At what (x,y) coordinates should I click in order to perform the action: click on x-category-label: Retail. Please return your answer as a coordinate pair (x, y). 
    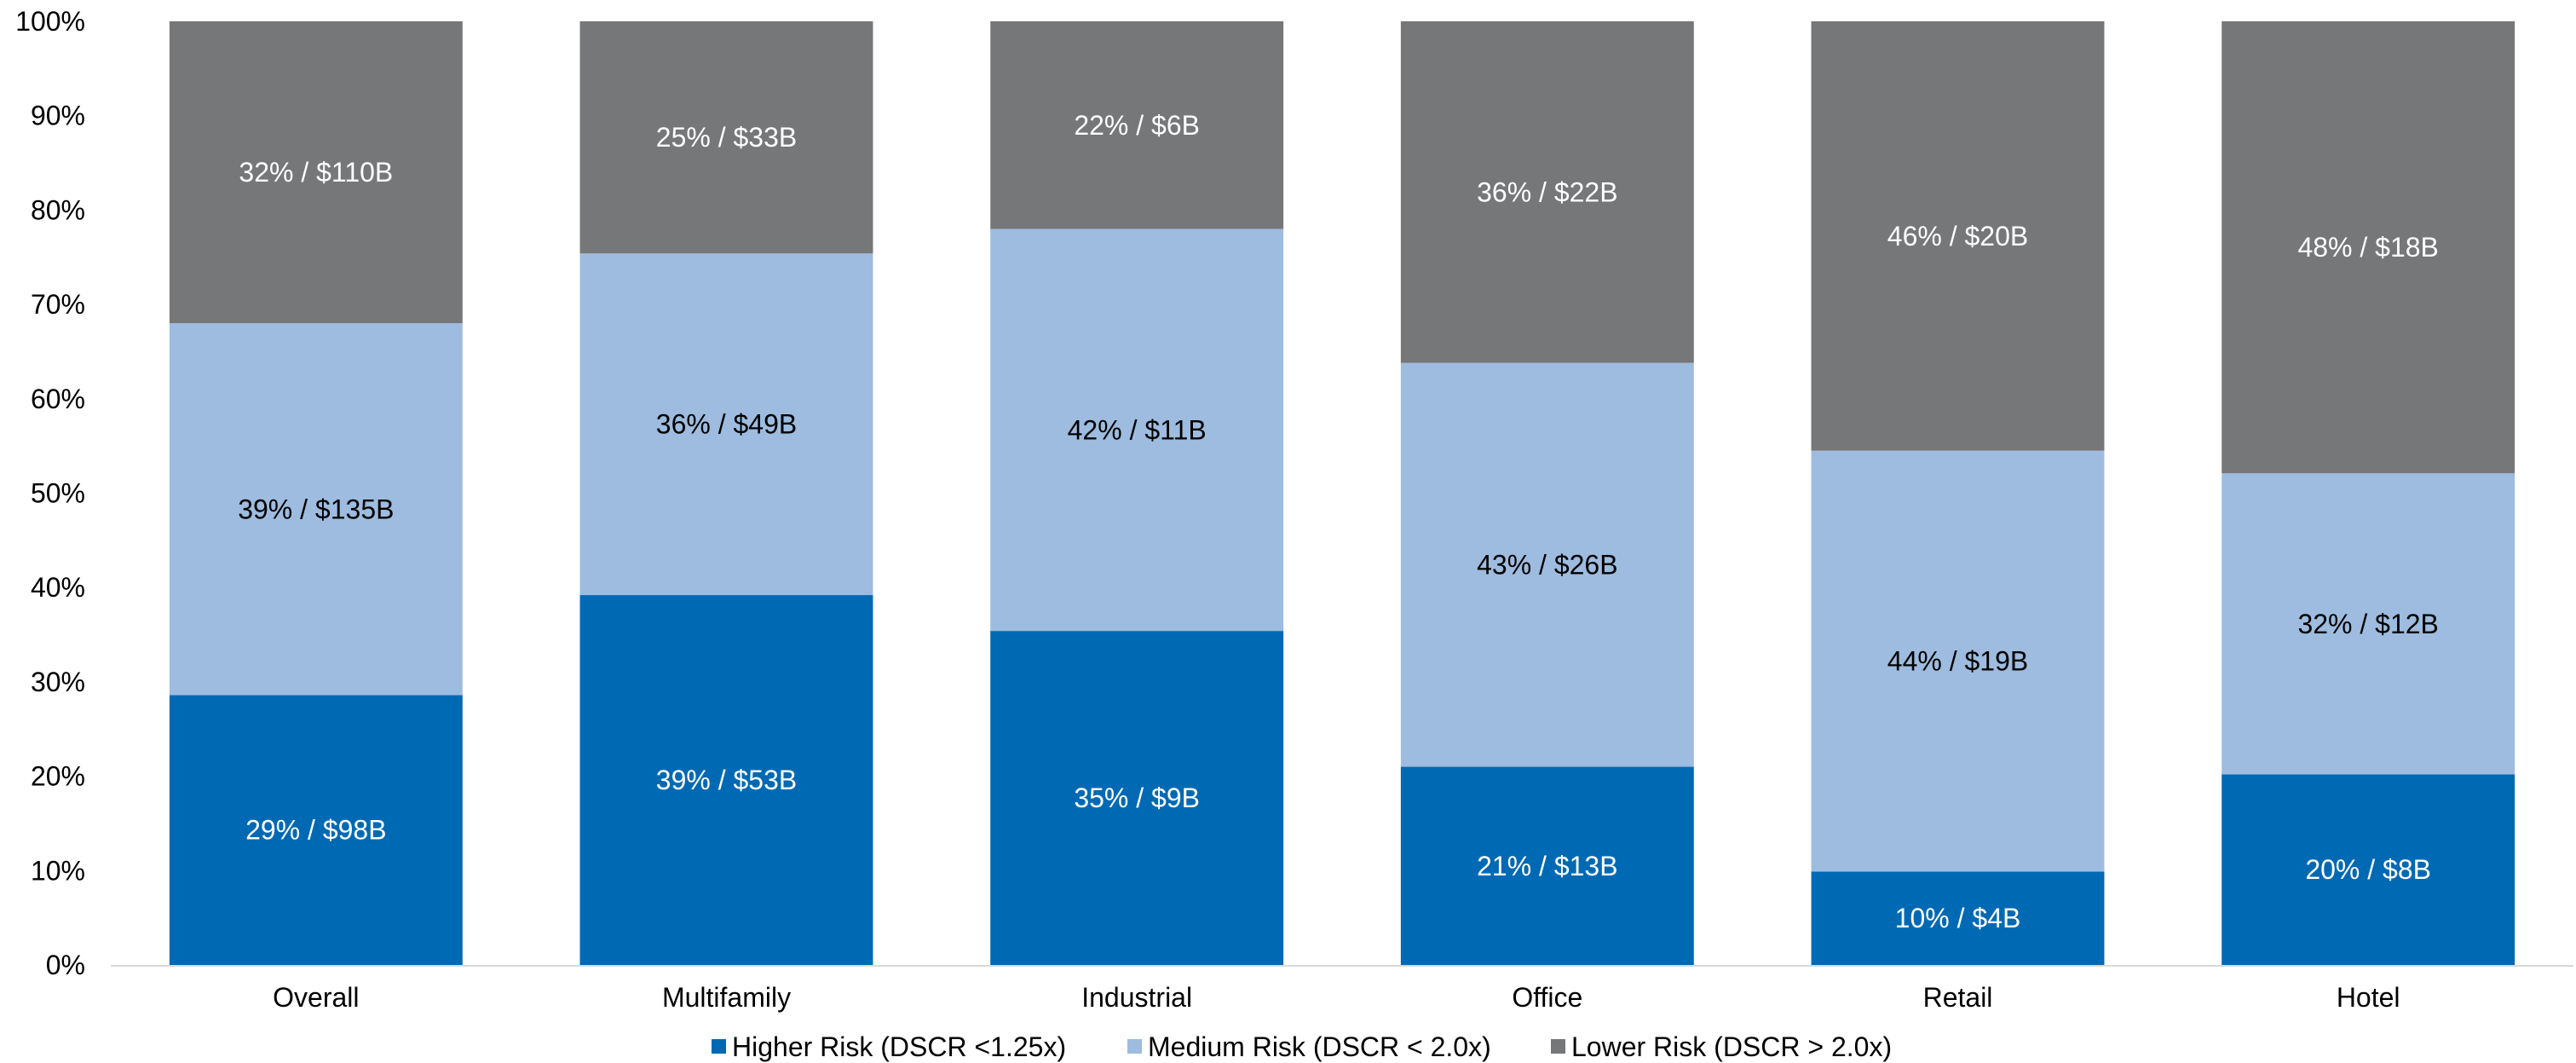
    Looking at the image, I should click on (1958, 997).